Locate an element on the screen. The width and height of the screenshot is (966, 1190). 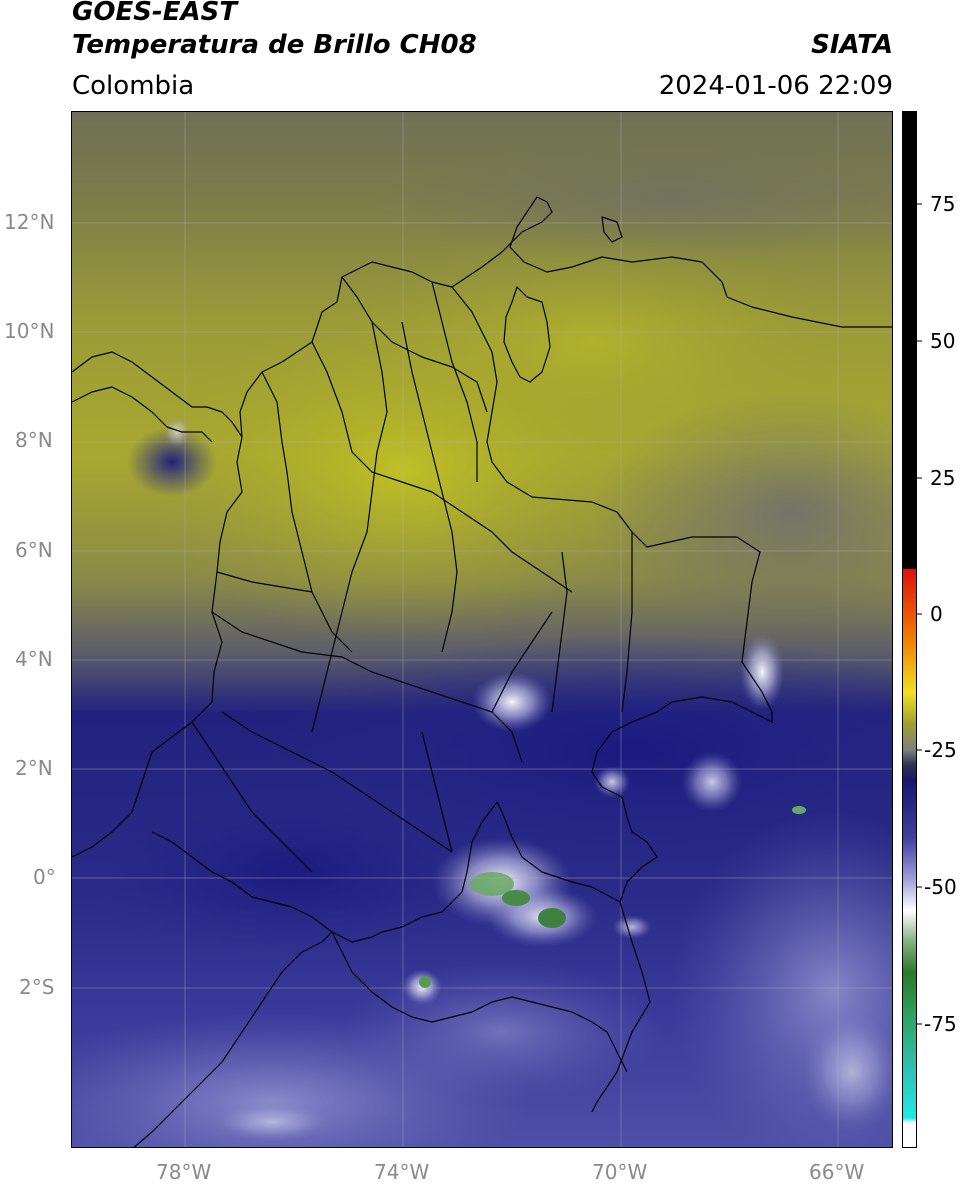
lat-tick-6n: 6°N is located at coordinates (34, 550).